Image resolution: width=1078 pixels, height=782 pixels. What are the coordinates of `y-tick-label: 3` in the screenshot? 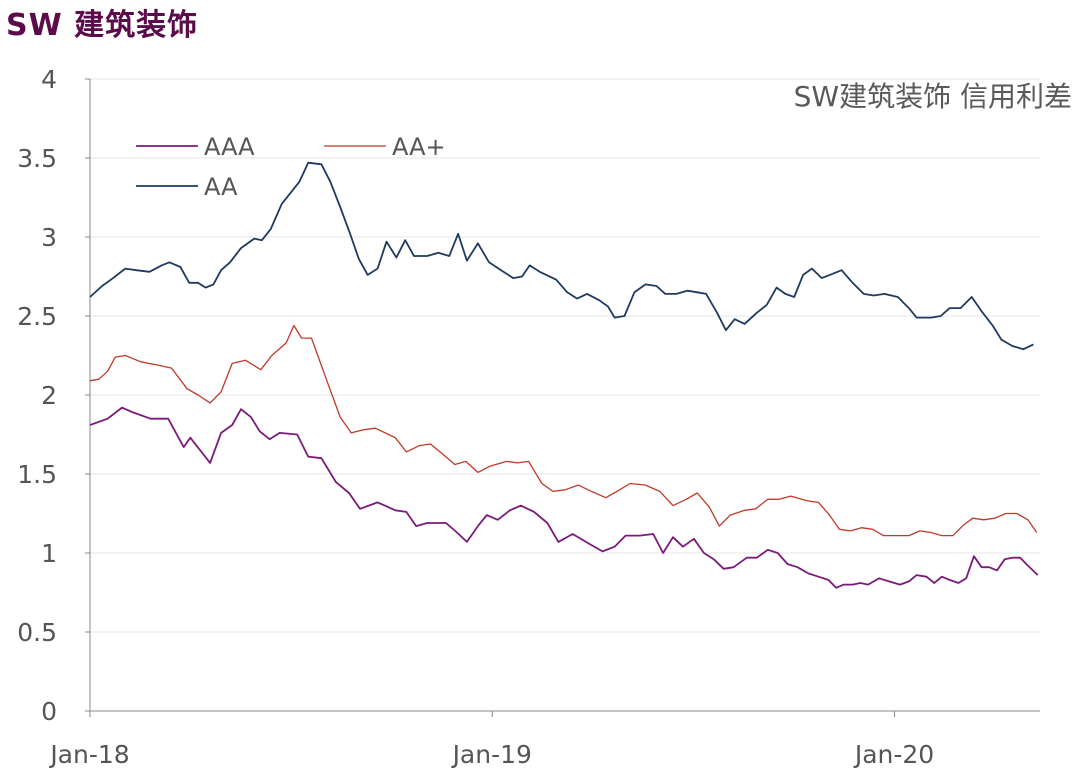 It's located at (49, 237).